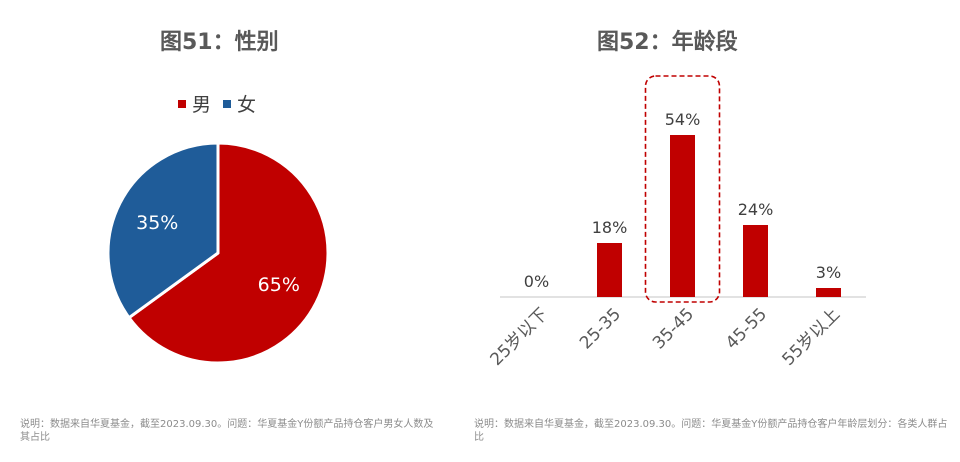  I want to click on gender-legend: 男 女, so click(223, 103).